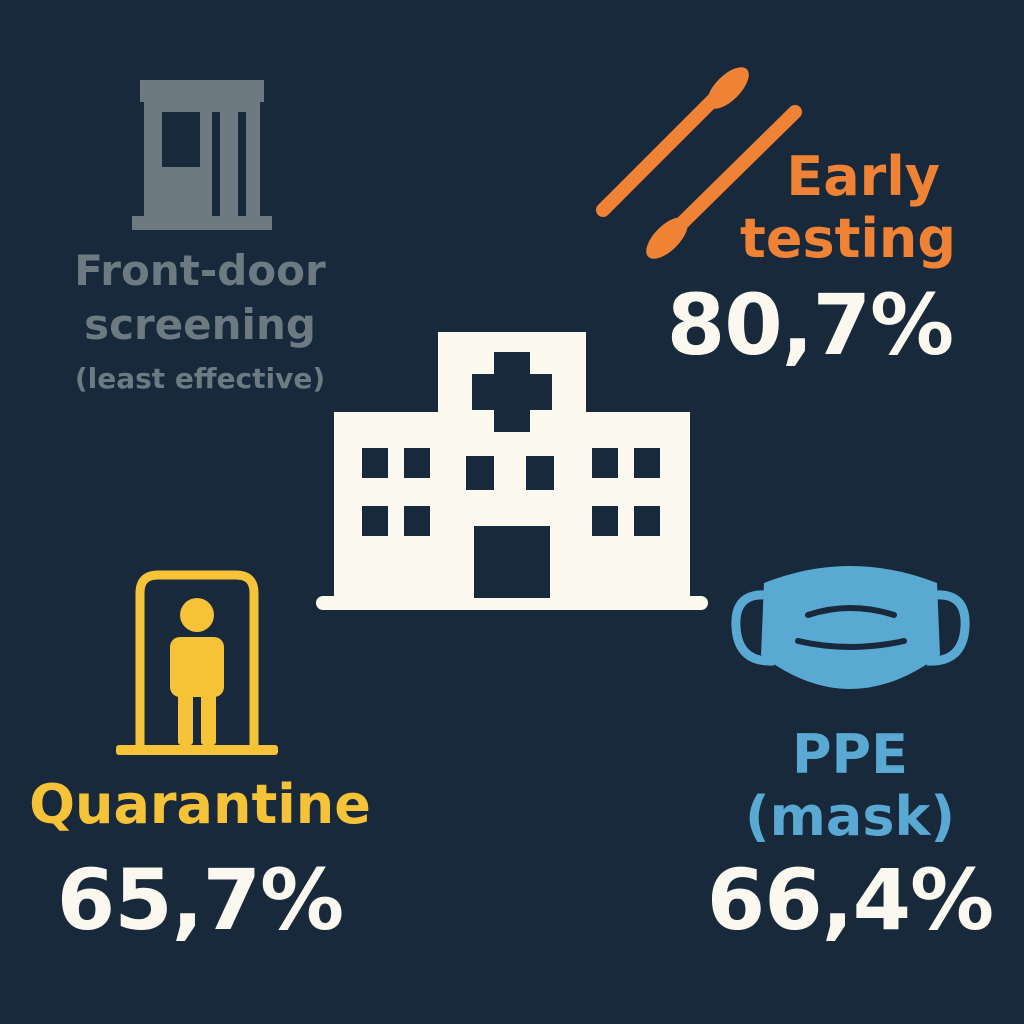 The height and width of the screenshot is (1024, 1024). What do you see at coordinates (850, 816) in the screenshot?
I see `ppe-label-line2: (mask)` at bounding box center [850, 816].